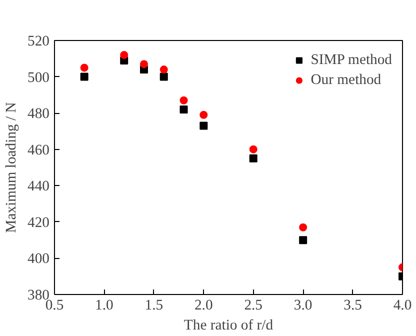  Describe the element at coordinates (154, 306) in the screenshot. I see `x-tick-label: 1.5` at that location.